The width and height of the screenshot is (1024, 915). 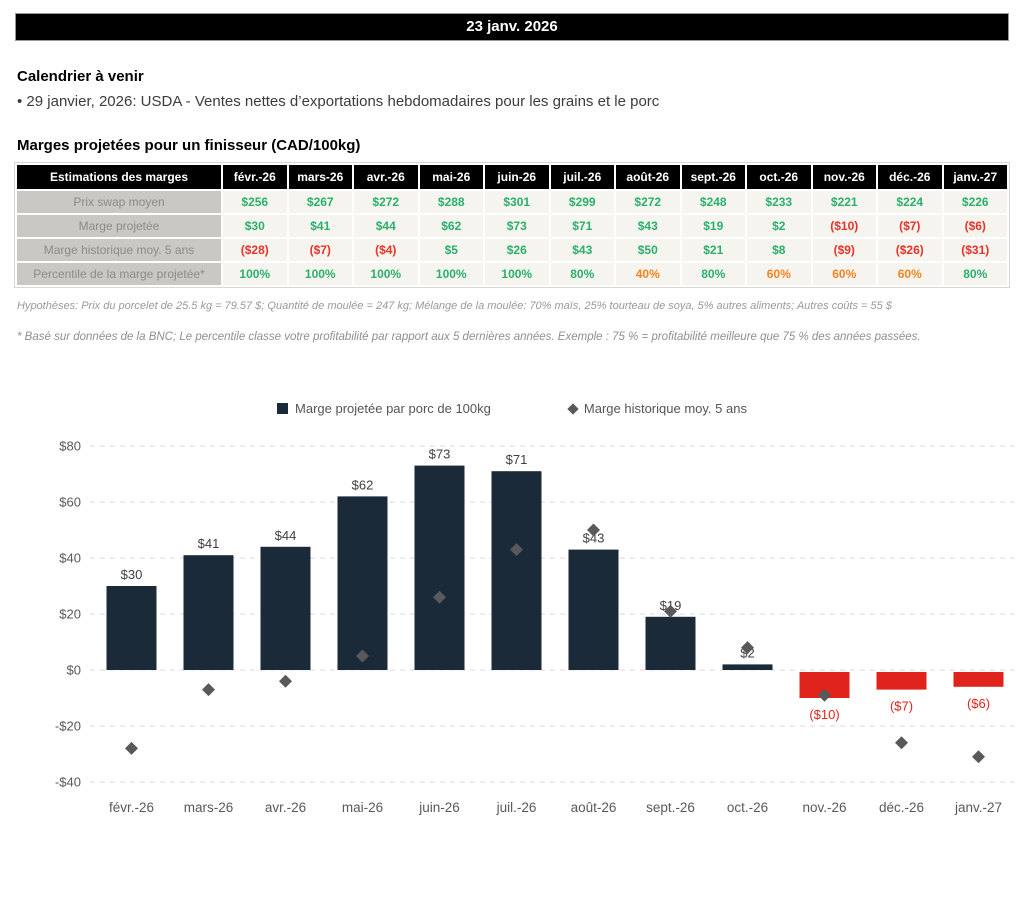 I want to click on x-tick-label: avr.-26, so click(x=285, y=807).